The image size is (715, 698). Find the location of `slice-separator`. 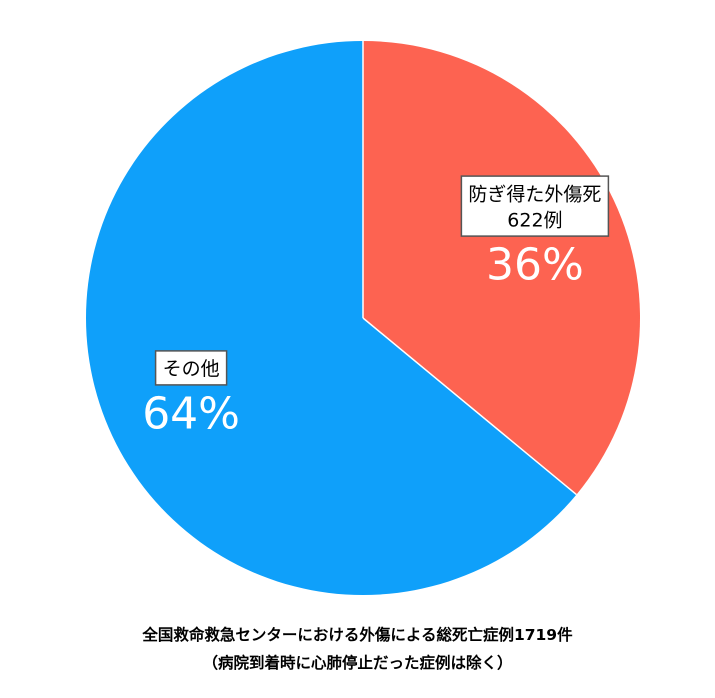

slice-separator is located at coordinates (469, 406).